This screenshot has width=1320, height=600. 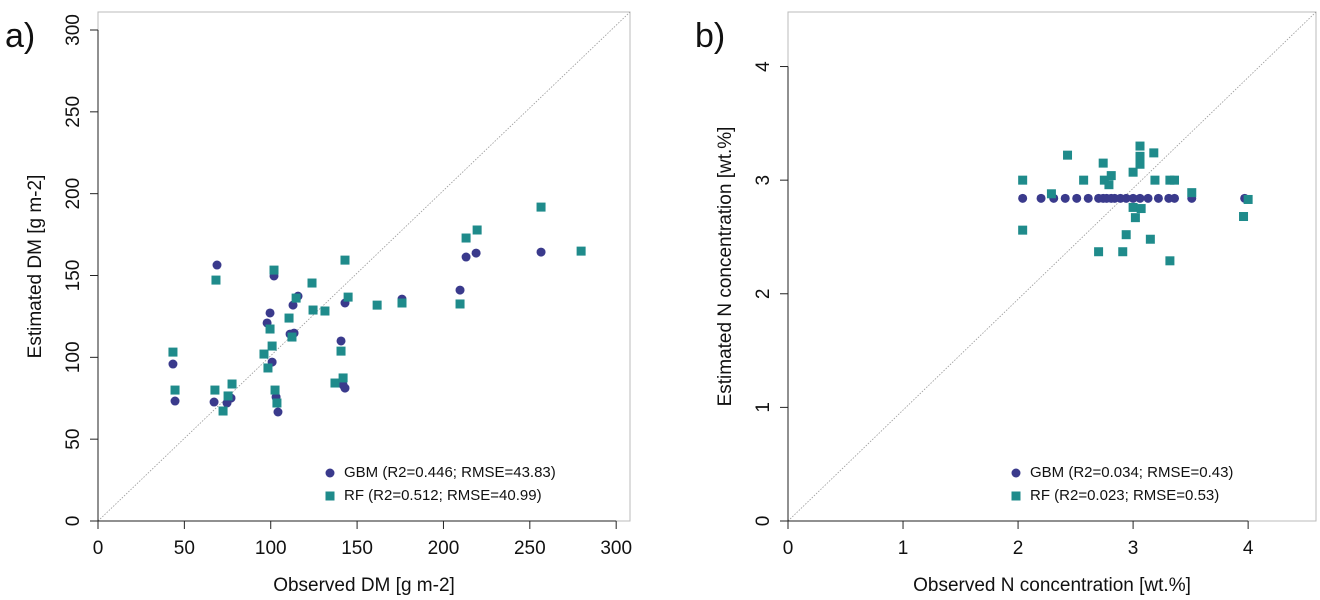 What do you see at coordinates (73, 112) in the screenshot?
I see `y-tick-label: 250` at bounding box center [73, 112].